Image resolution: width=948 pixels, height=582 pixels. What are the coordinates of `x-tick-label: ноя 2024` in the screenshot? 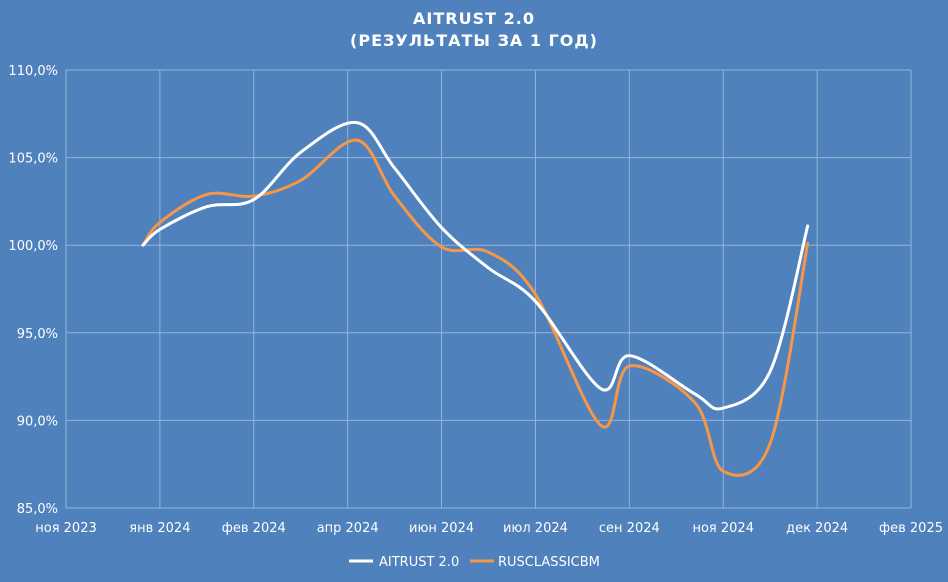 It's located at (723, 528).